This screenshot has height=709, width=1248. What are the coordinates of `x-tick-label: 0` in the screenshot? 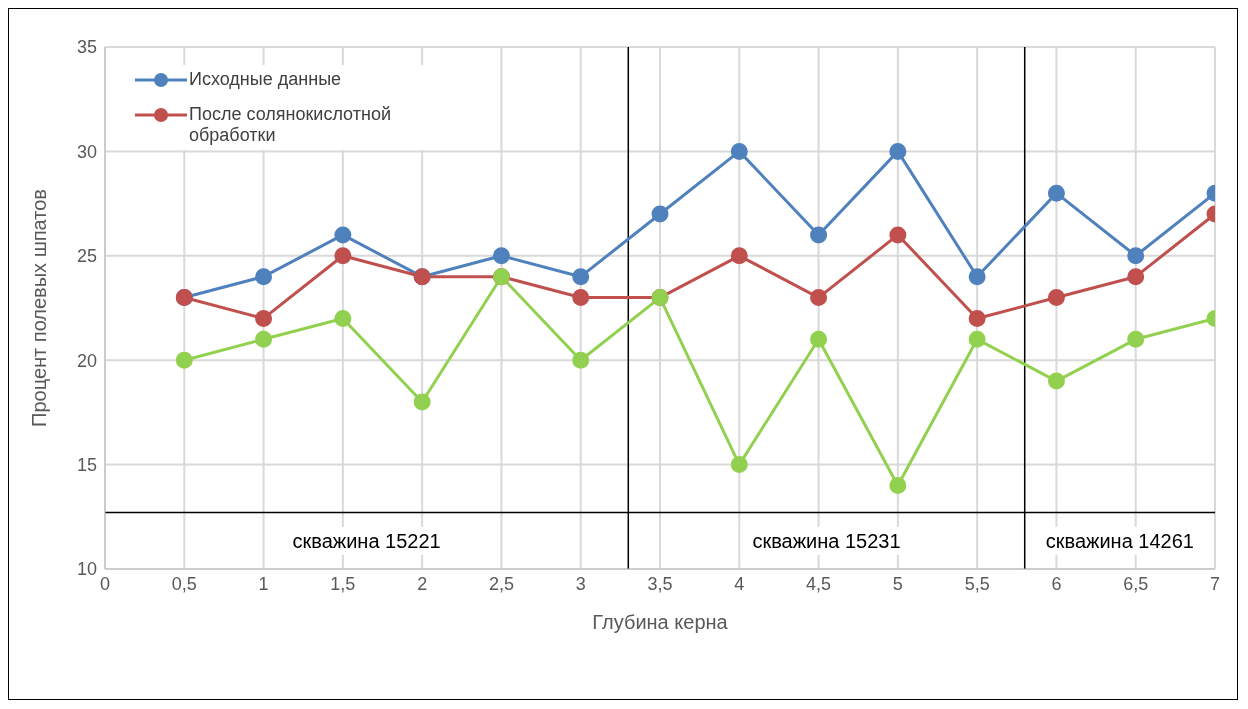 It's located at (105, 583).